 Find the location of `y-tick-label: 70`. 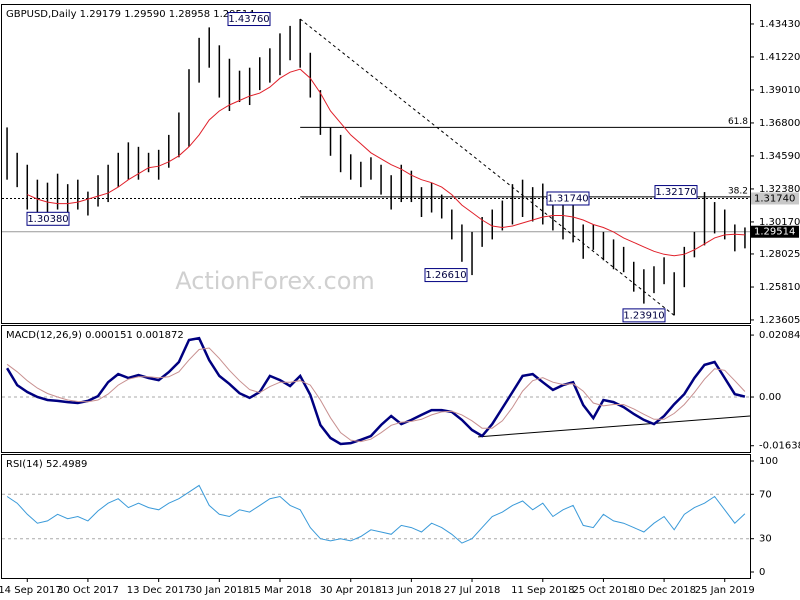

y-tick-label: 70 is located at coordinates (765, 494).